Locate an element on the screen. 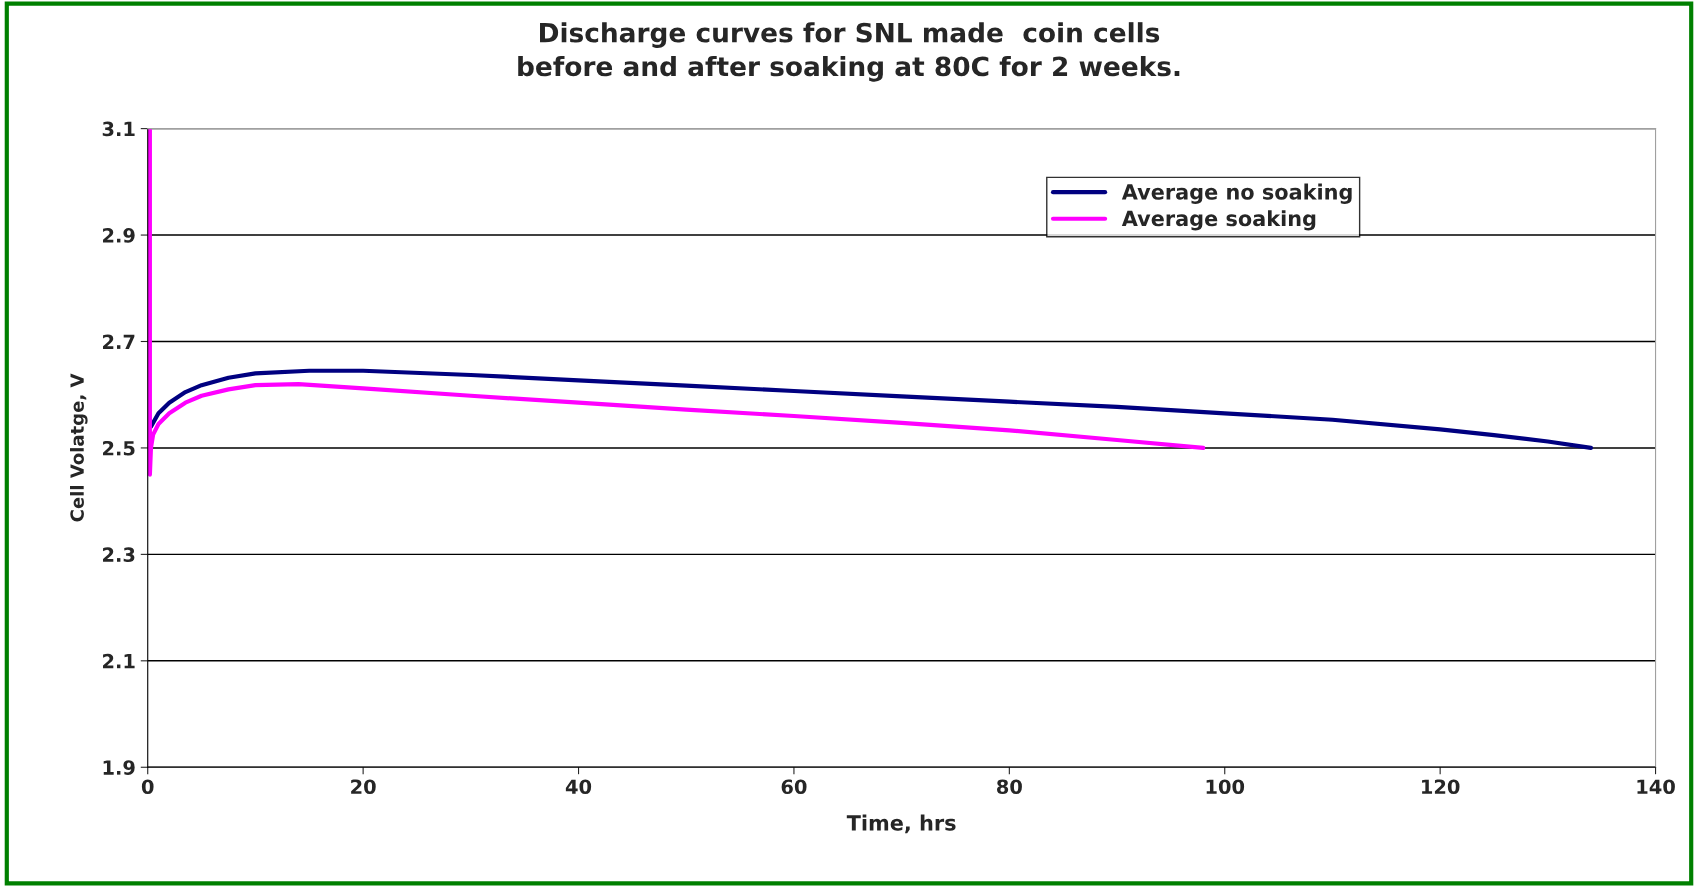 Image resolution: width=1698 pixels, height=887 pixels. y-tick-label: 2.7 is located at coordinates (119, 341).